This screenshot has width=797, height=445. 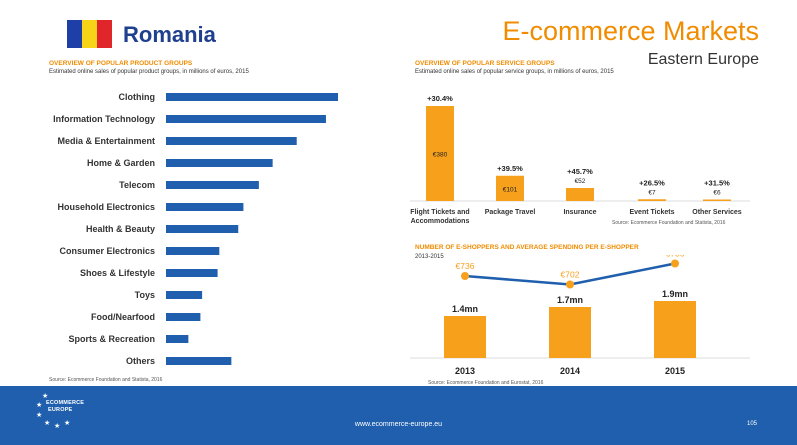 I want to click on product-section-title: OVERVIEW OF POPULAR PRODUCT GROUPS, so click(x=121, y=63).